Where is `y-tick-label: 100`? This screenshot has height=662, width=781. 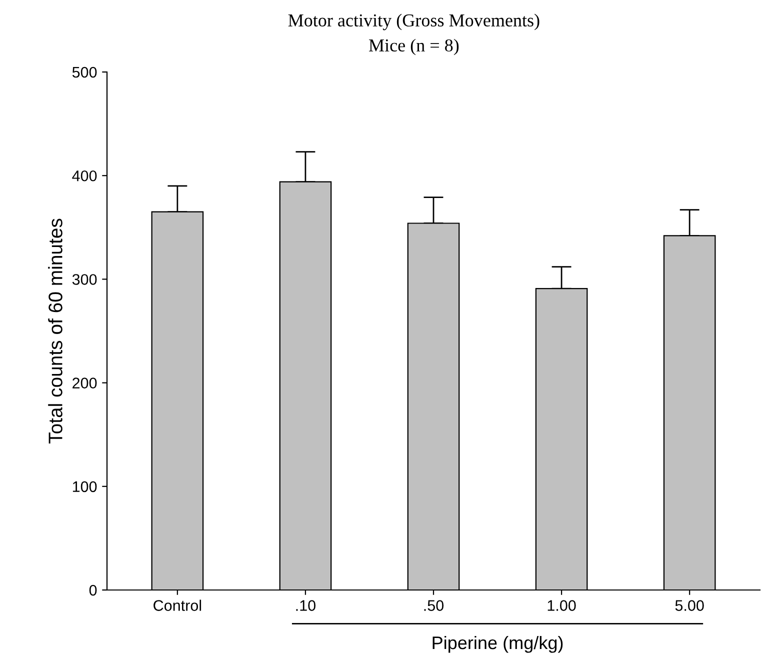
y-tick-label: 100 is located at coordinates (84, 486).